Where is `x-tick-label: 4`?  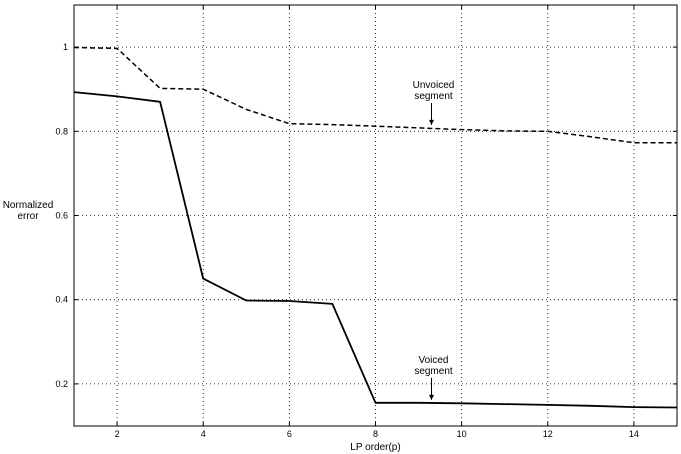
x-tick-label: 4 is located at coordinates (203, 434).